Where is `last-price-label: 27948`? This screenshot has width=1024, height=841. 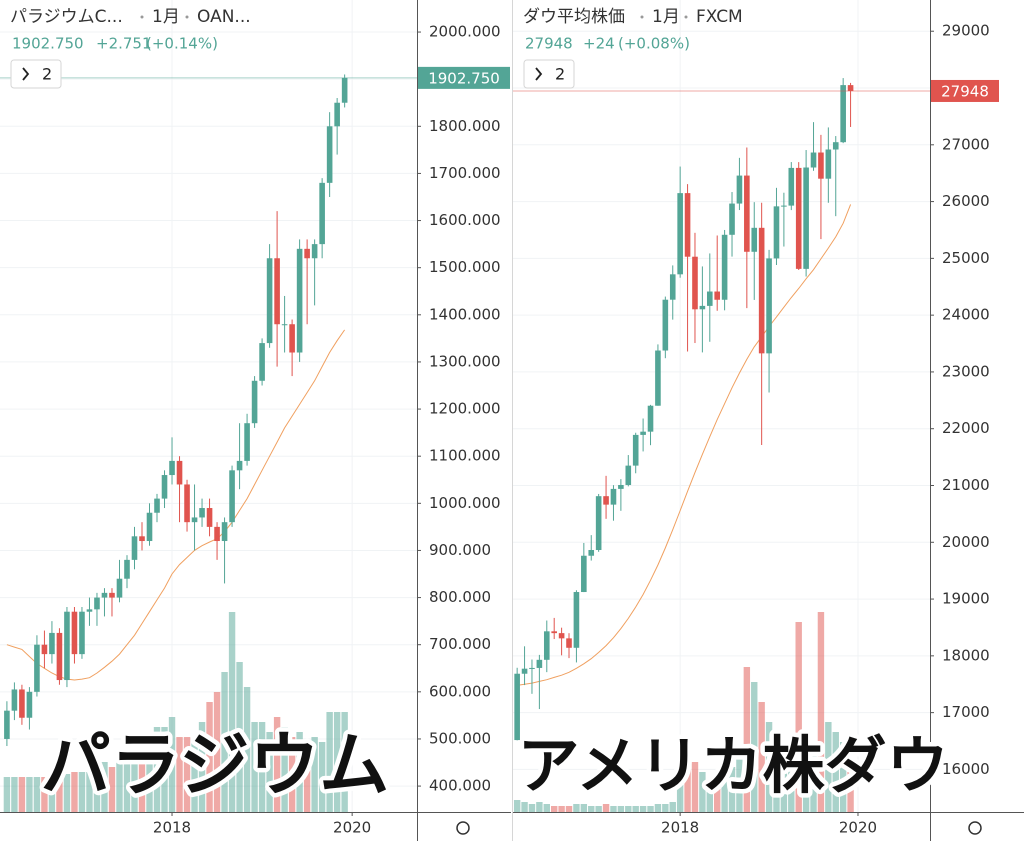
last-price-label: 27948 is located at coordinates (965, 91).